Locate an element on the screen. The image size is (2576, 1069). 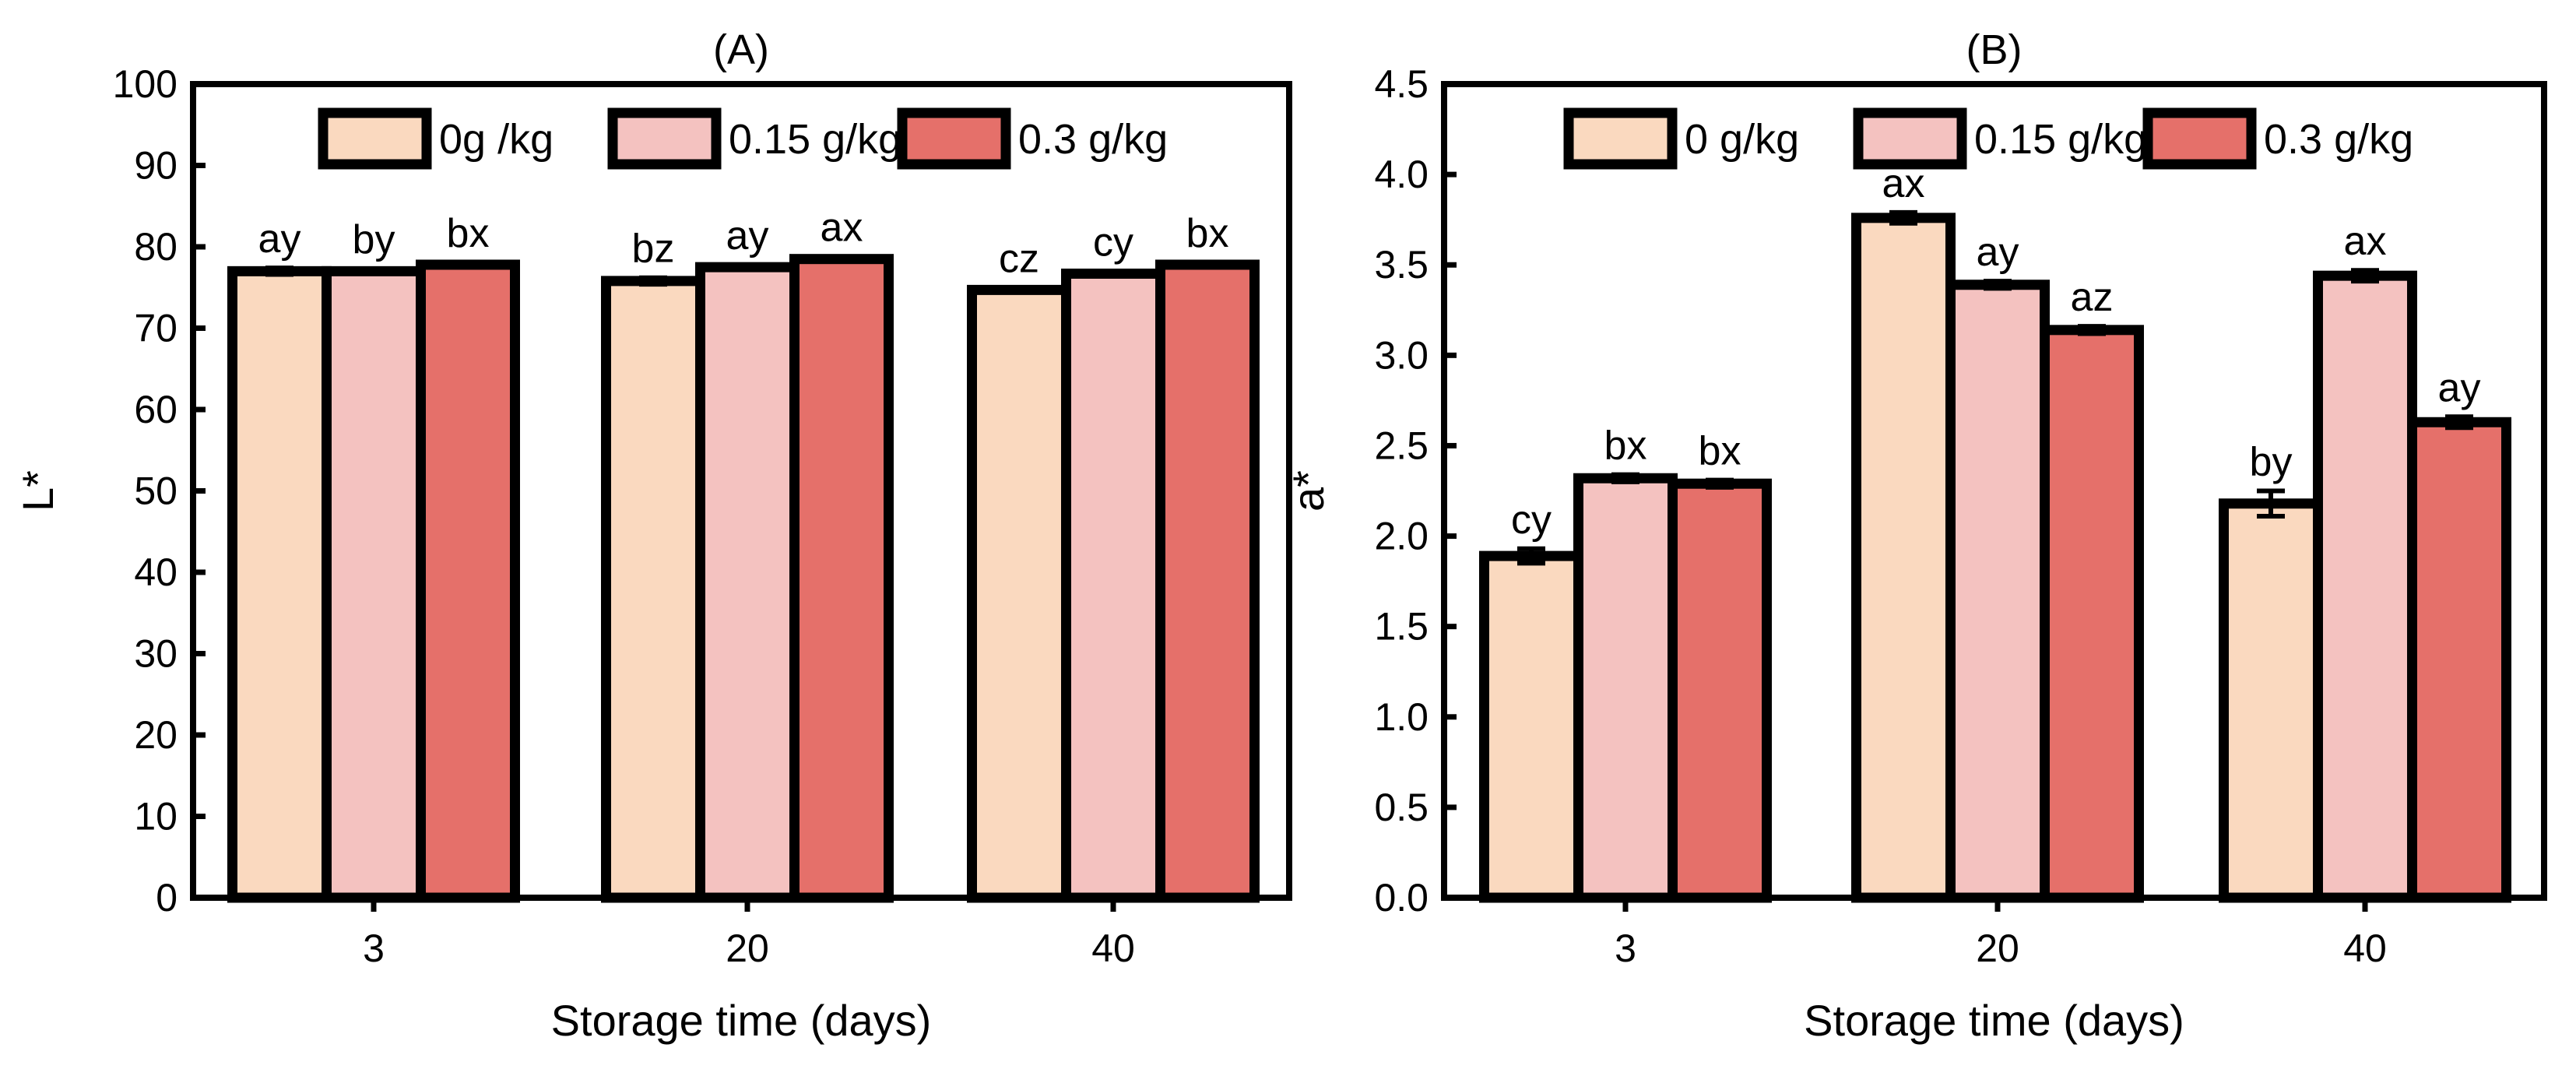
y-tick-label: 20 is located at coordinates (156, 735).